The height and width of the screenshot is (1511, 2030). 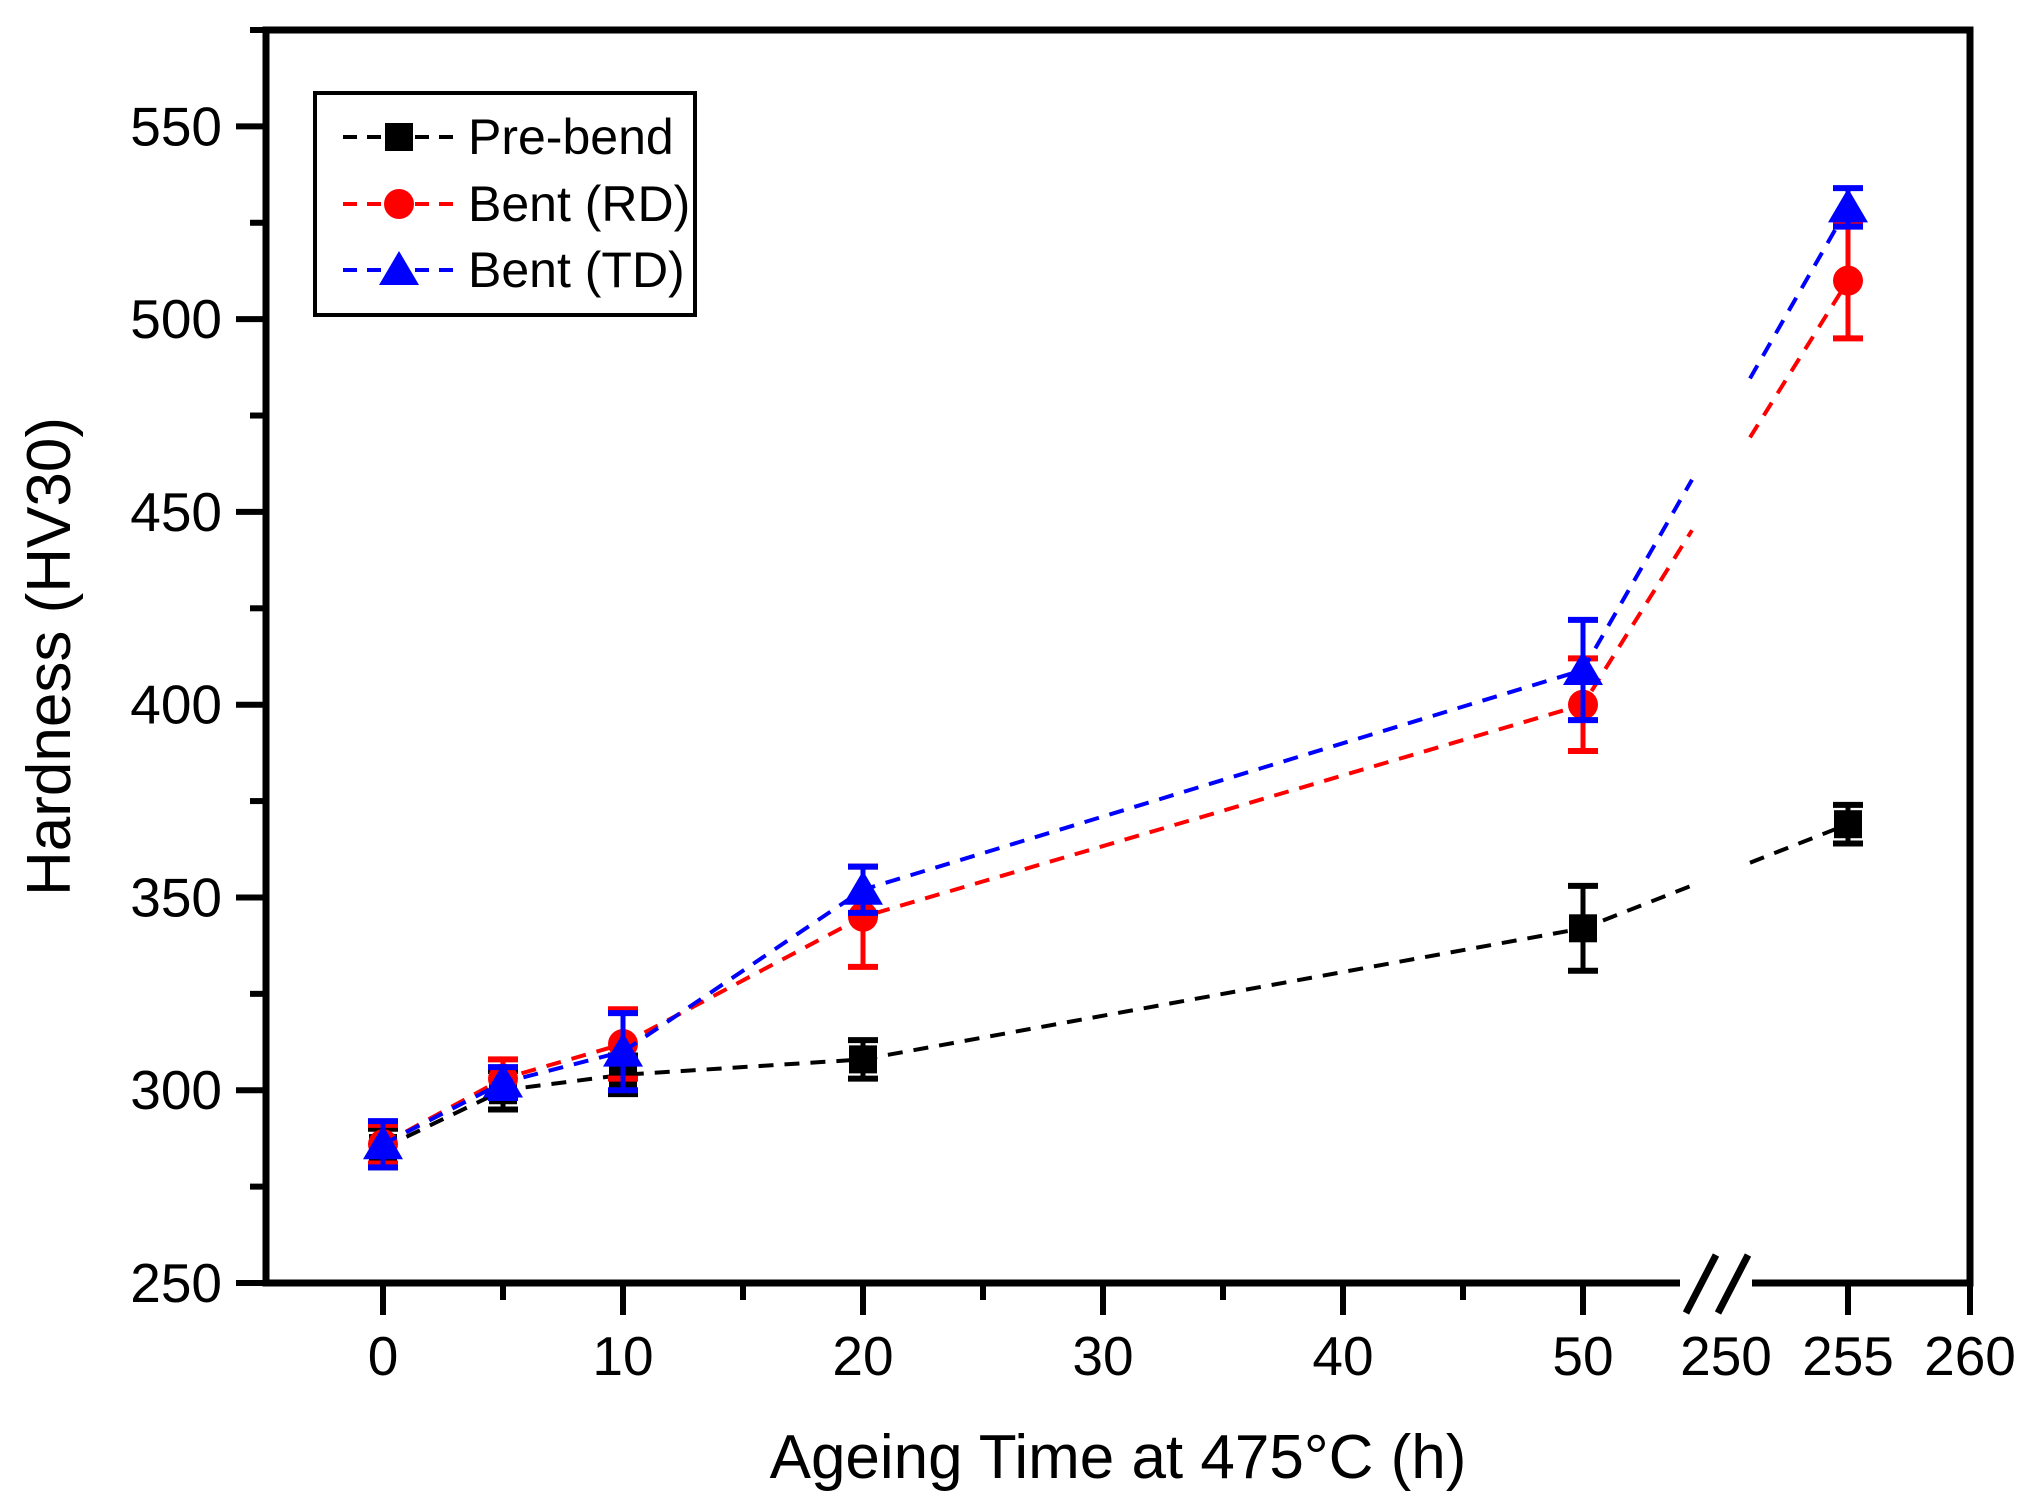 What do you see at coordinates (1102, 1356) in the screenshot?
I see `x-tick-label: 30` at bounding box center [1102, 1356].